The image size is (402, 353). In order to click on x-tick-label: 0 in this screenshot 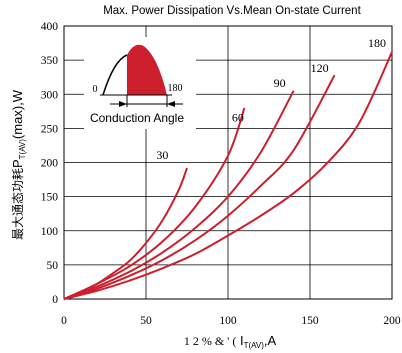, I will do `click(64, 321)`.